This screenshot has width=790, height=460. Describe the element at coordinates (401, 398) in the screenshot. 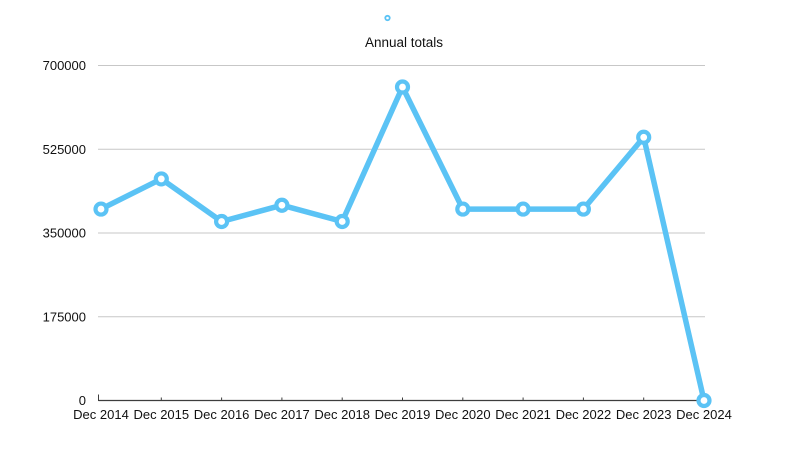

I see `x-axis-layer` at that location.